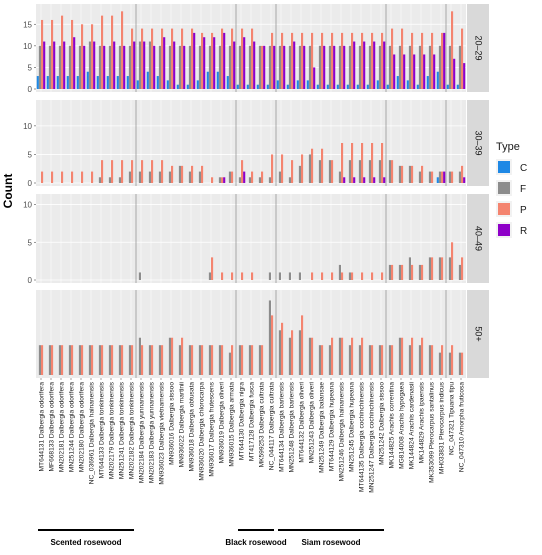 The image size is (542, 555). I want to click on x-tick-label: MK353099 Pterocarpus santalinus, so click(432, 432).